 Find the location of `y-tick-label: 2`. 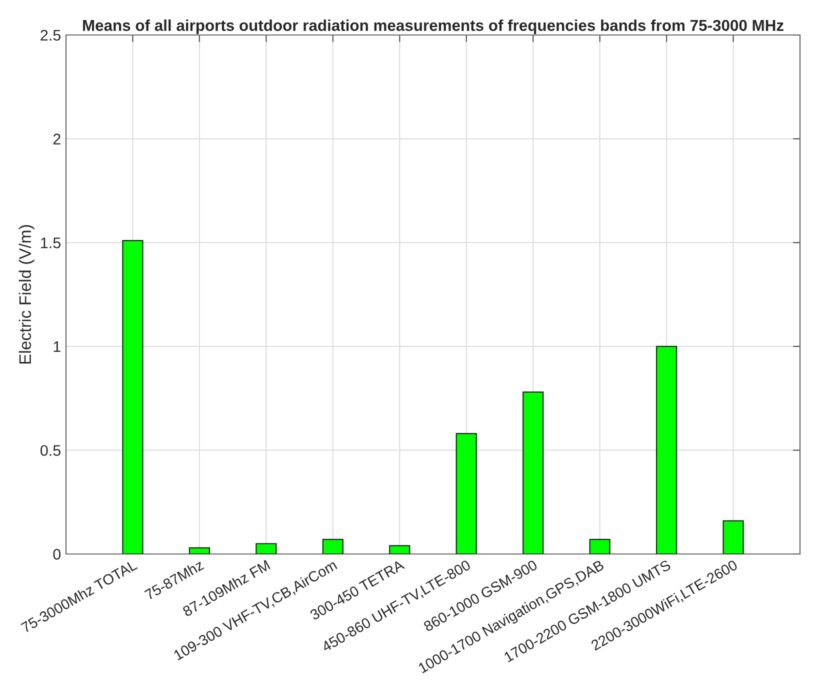

y-tick-label: 2 is located at coordinates (56, 139).